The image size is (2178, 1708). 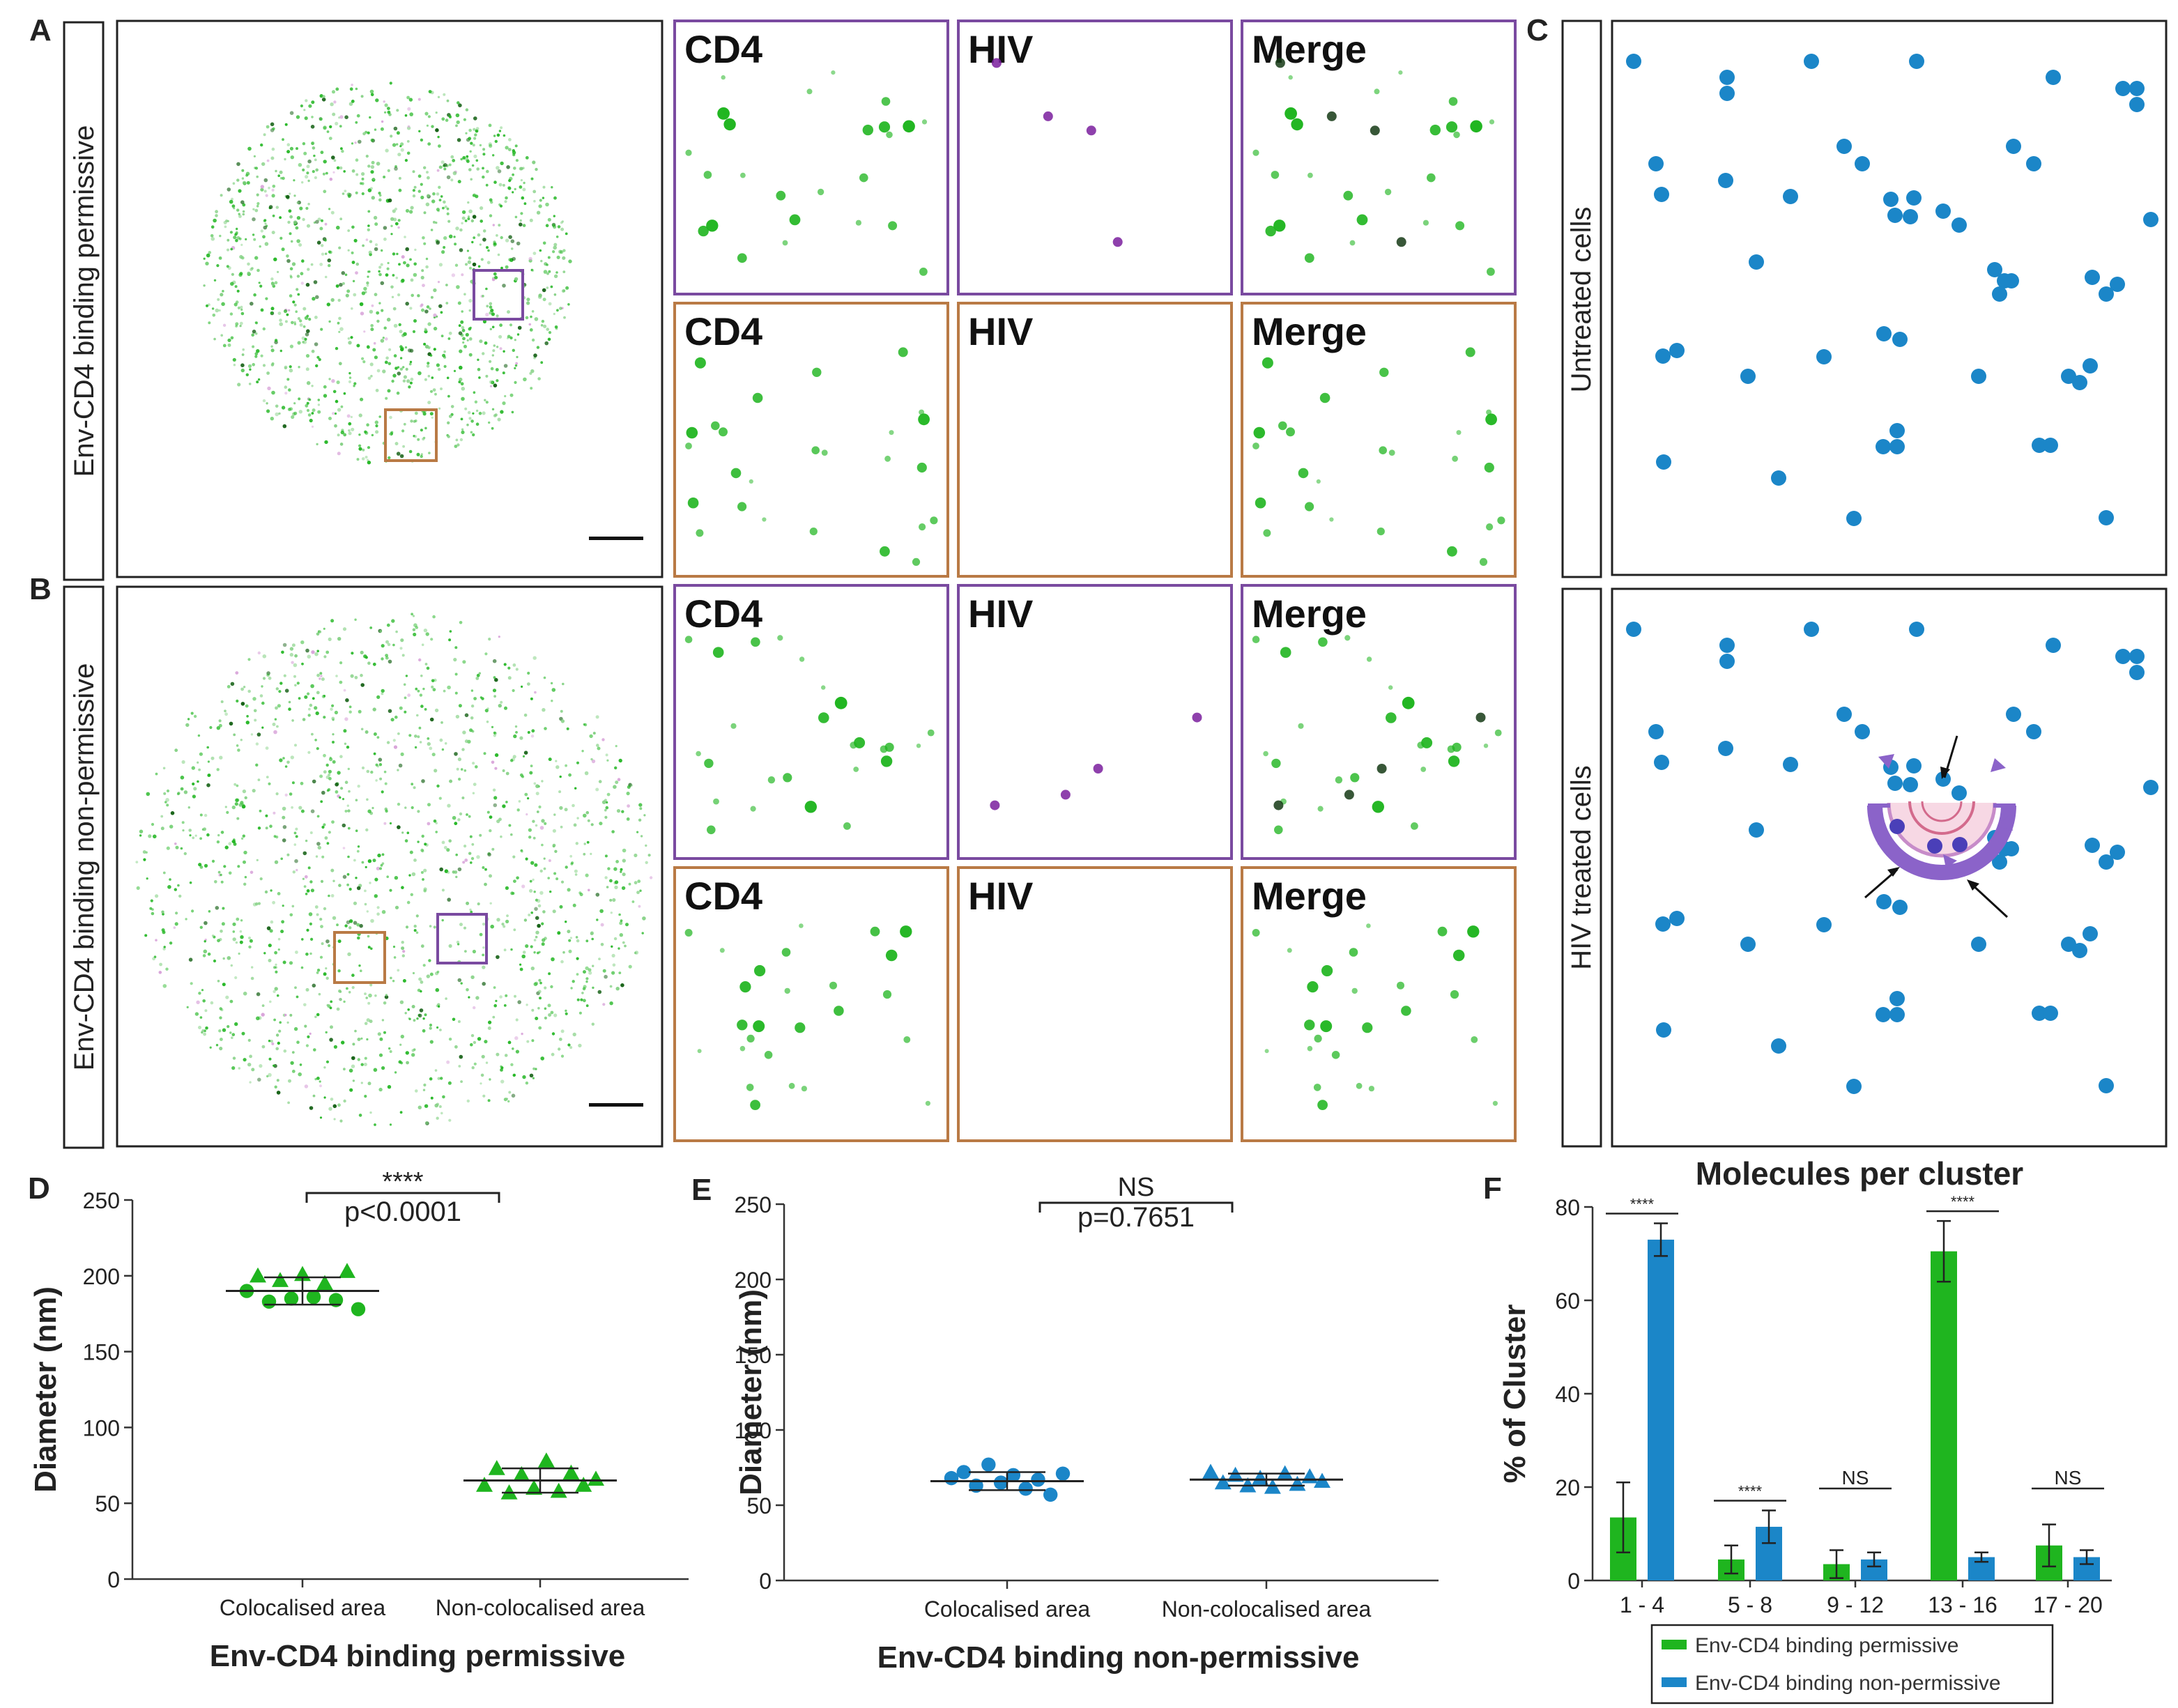 What do you see at coordinates (1379, 157) in the screenshot?
I see `inset-frame` at bounding box center [1379, 157].